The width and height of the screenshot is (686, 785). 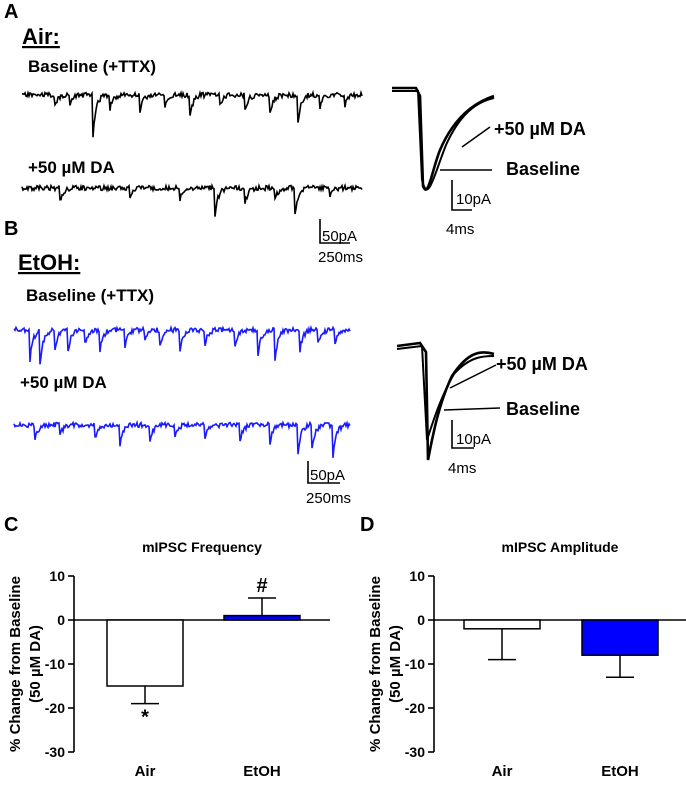 I want to click on panel-letter-a: A, so click(x=11, y=12).